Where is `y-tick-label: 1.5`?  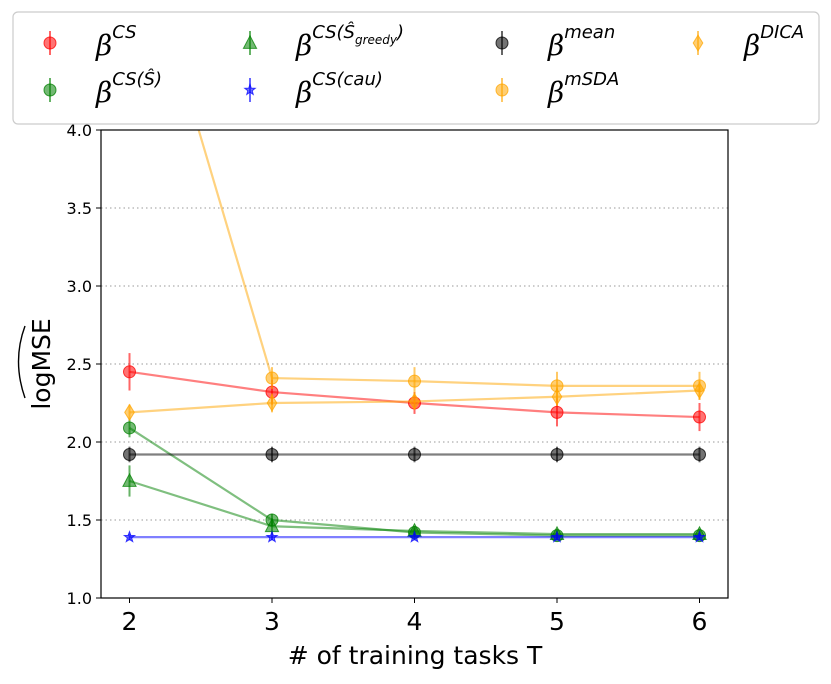
y-tick-label: 1.5 is located at coordinates (79, 520).